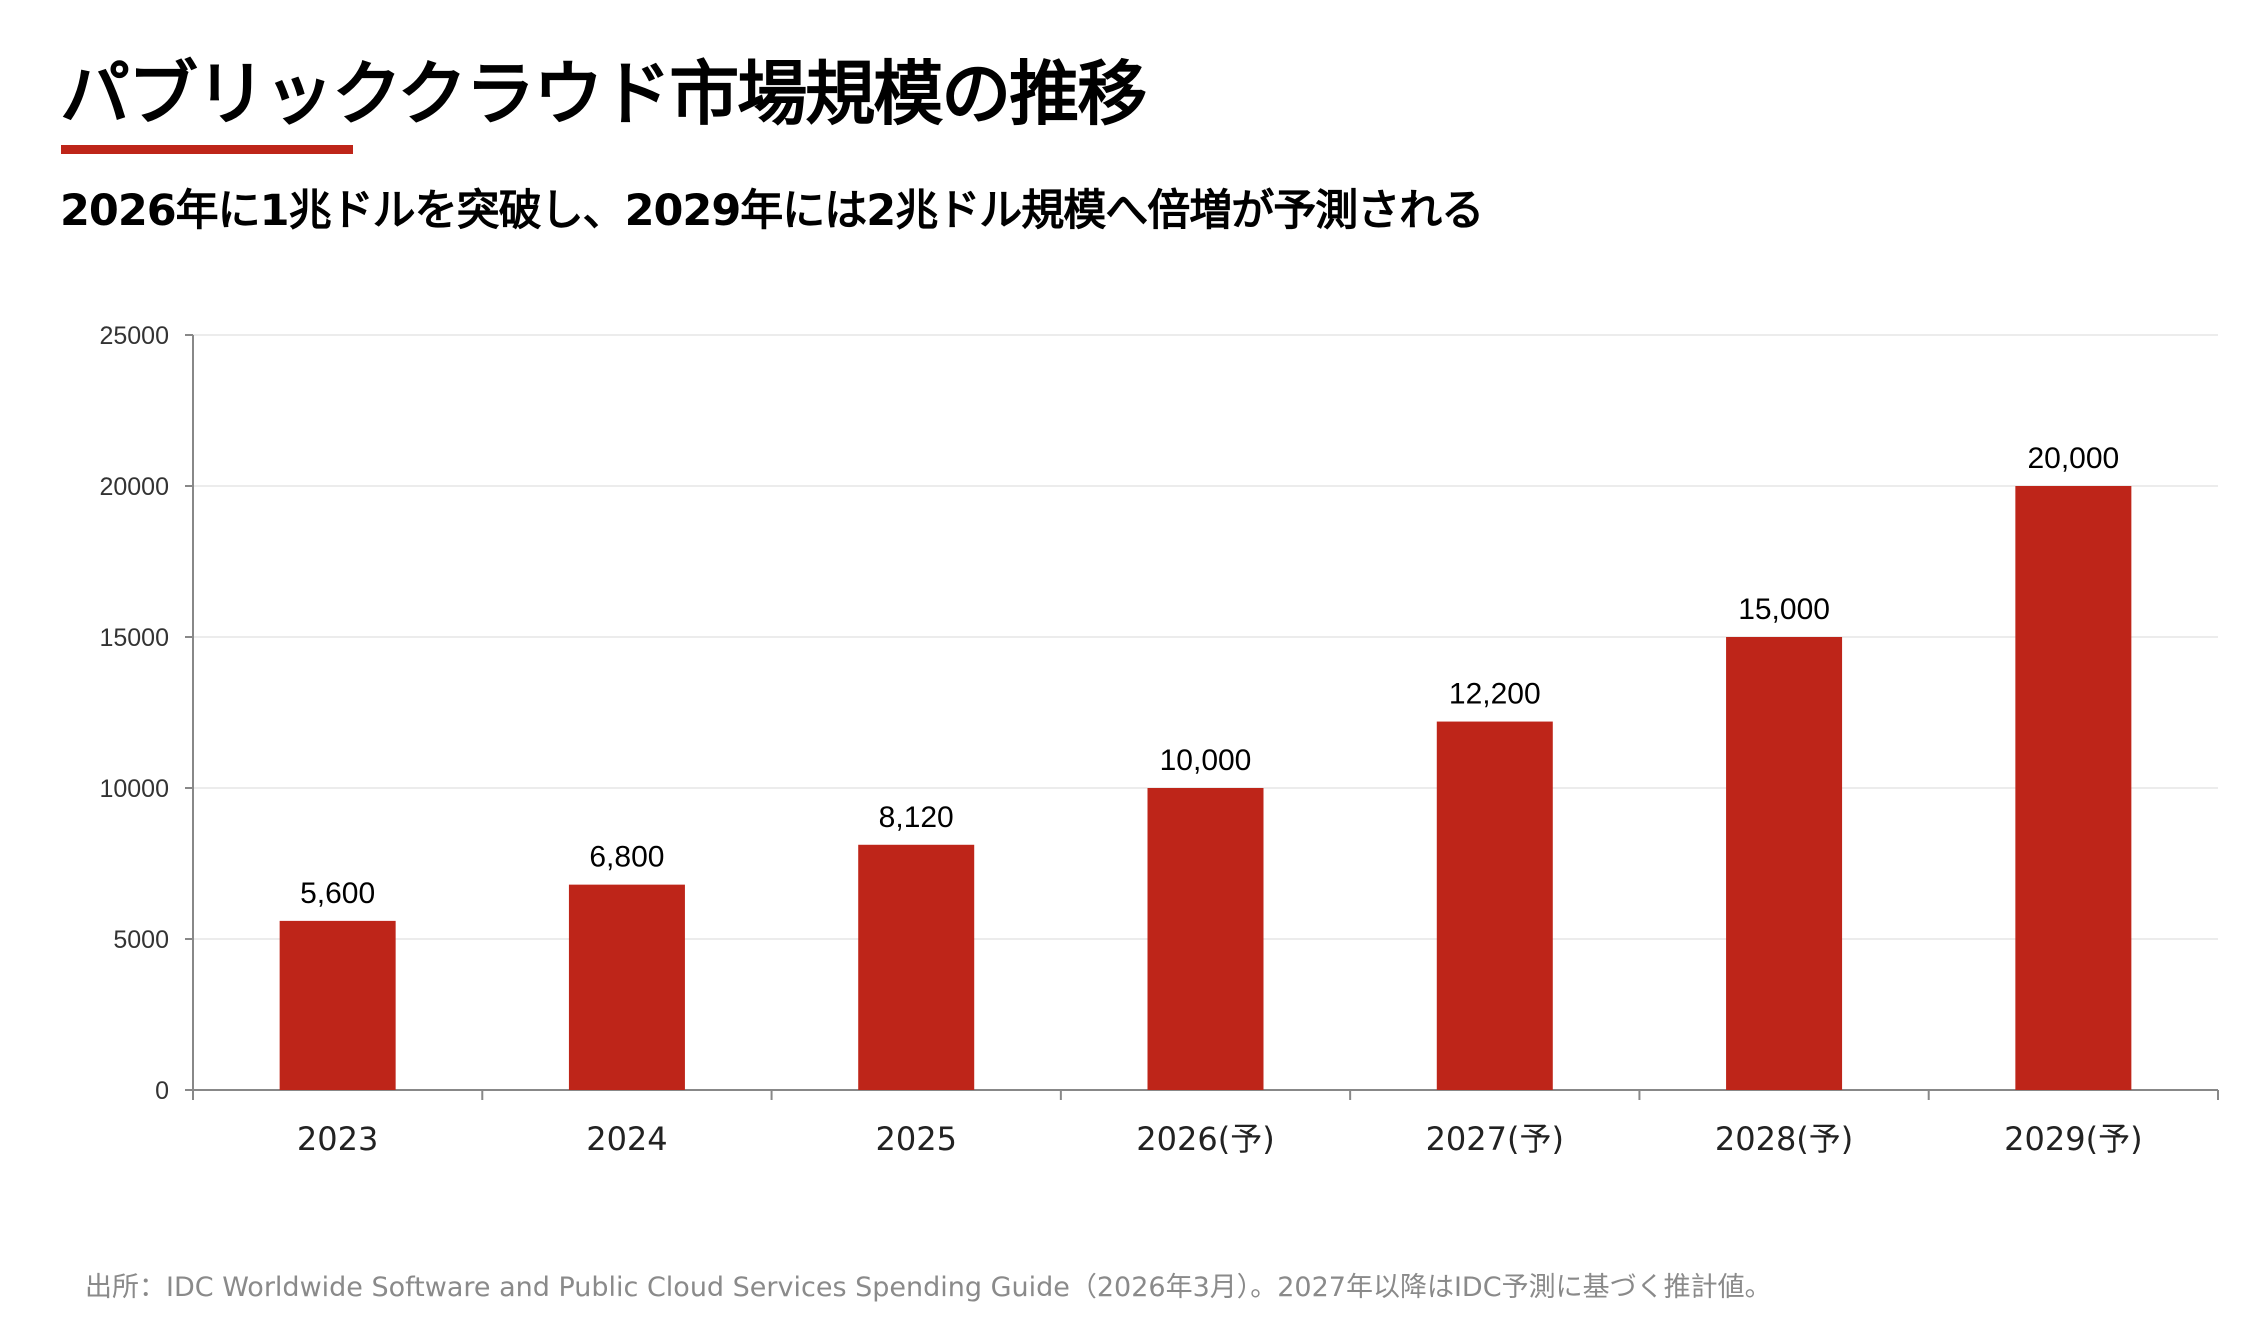 This screenshot has height=1342, width=2266. Describe the element at coordinates (603, 94) in the screenshot. I see `page-title: パブリッククラウド市場規模の推移` at that location.